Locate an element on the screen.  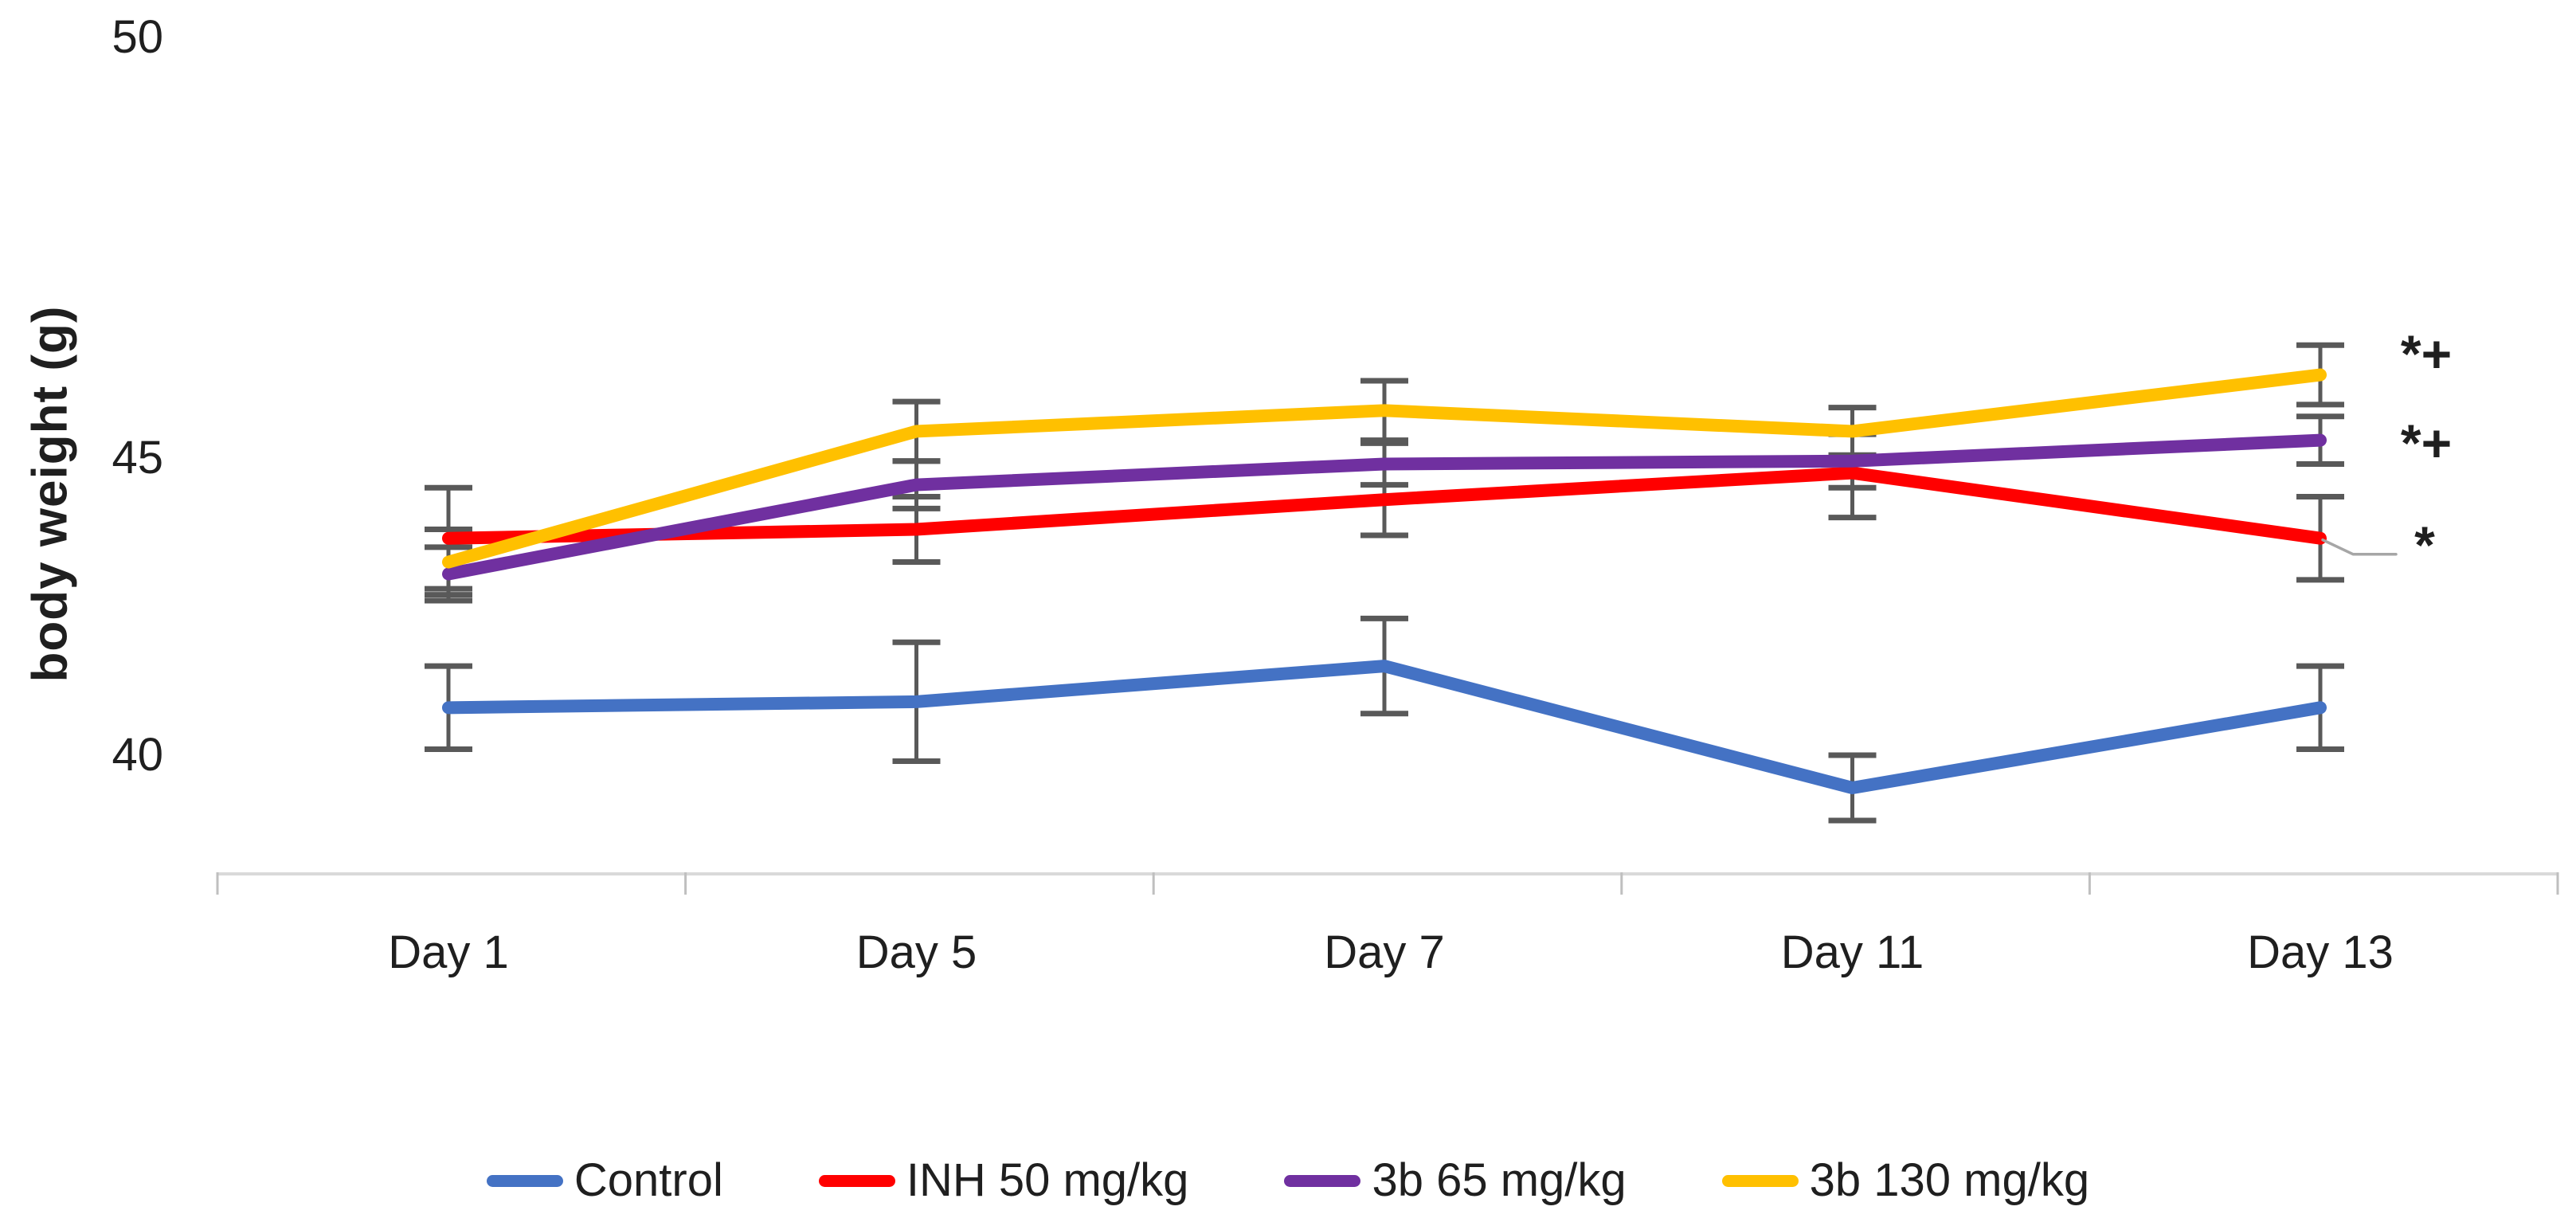
significance-annotation-3b130: *+ is located at coordinates (2426, 353).